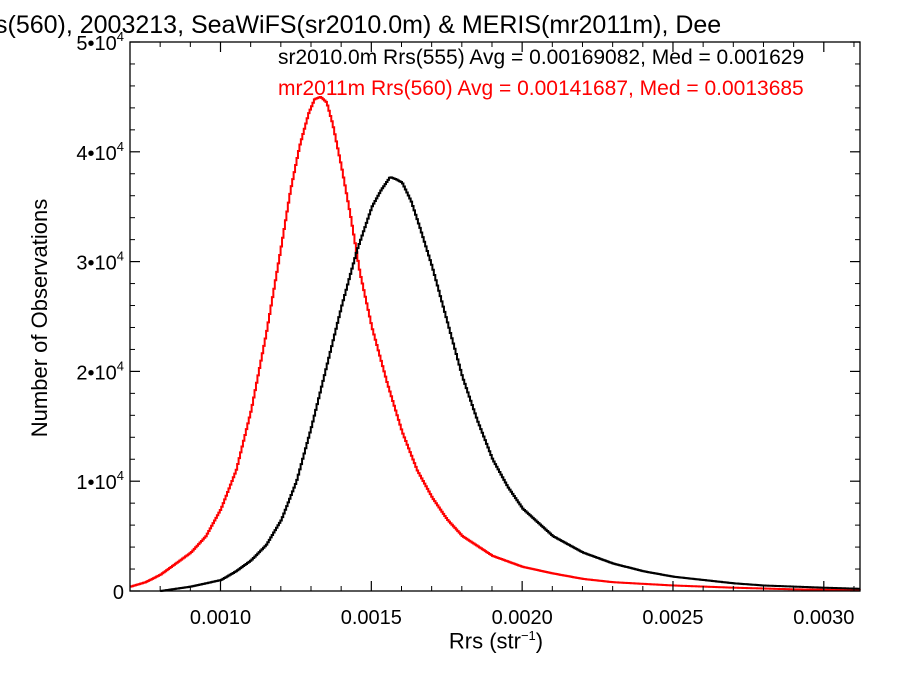 This screenshot has height=675, width=900. Describe the element at coordinates (672, 618) in the screenshot. I see `x-tick-label: 0.0025` at that location.